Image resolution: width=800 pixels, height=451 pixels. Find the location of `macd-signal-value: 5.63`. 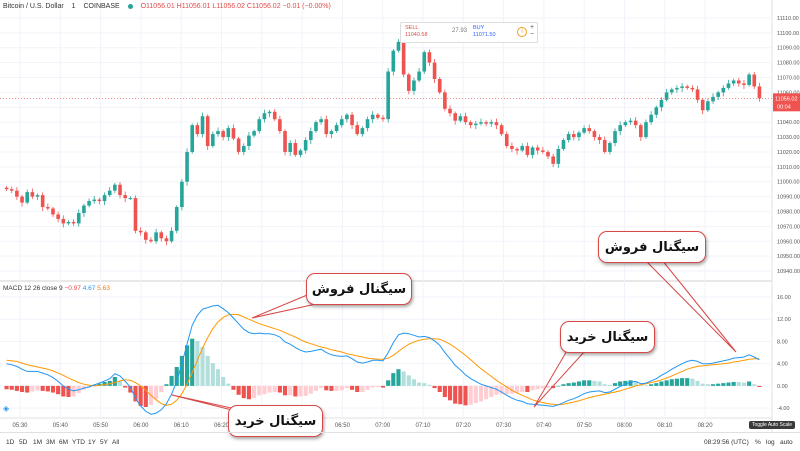

macd-signal-value: 5.63 is located at coordinates (103, 288).